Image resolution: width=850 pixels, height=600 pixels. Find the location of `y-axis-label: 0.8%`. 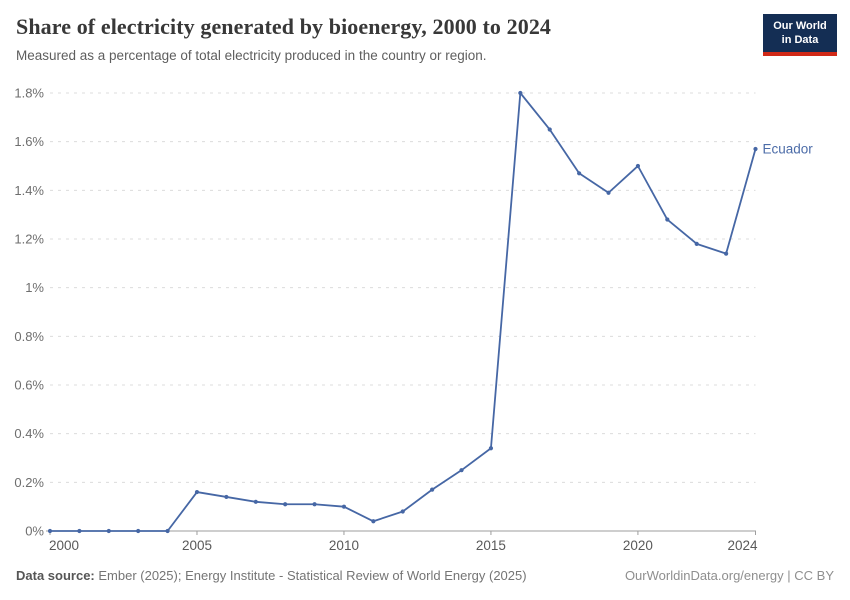

y-axis-label: 0.8% is located at coordinates (29, 336).